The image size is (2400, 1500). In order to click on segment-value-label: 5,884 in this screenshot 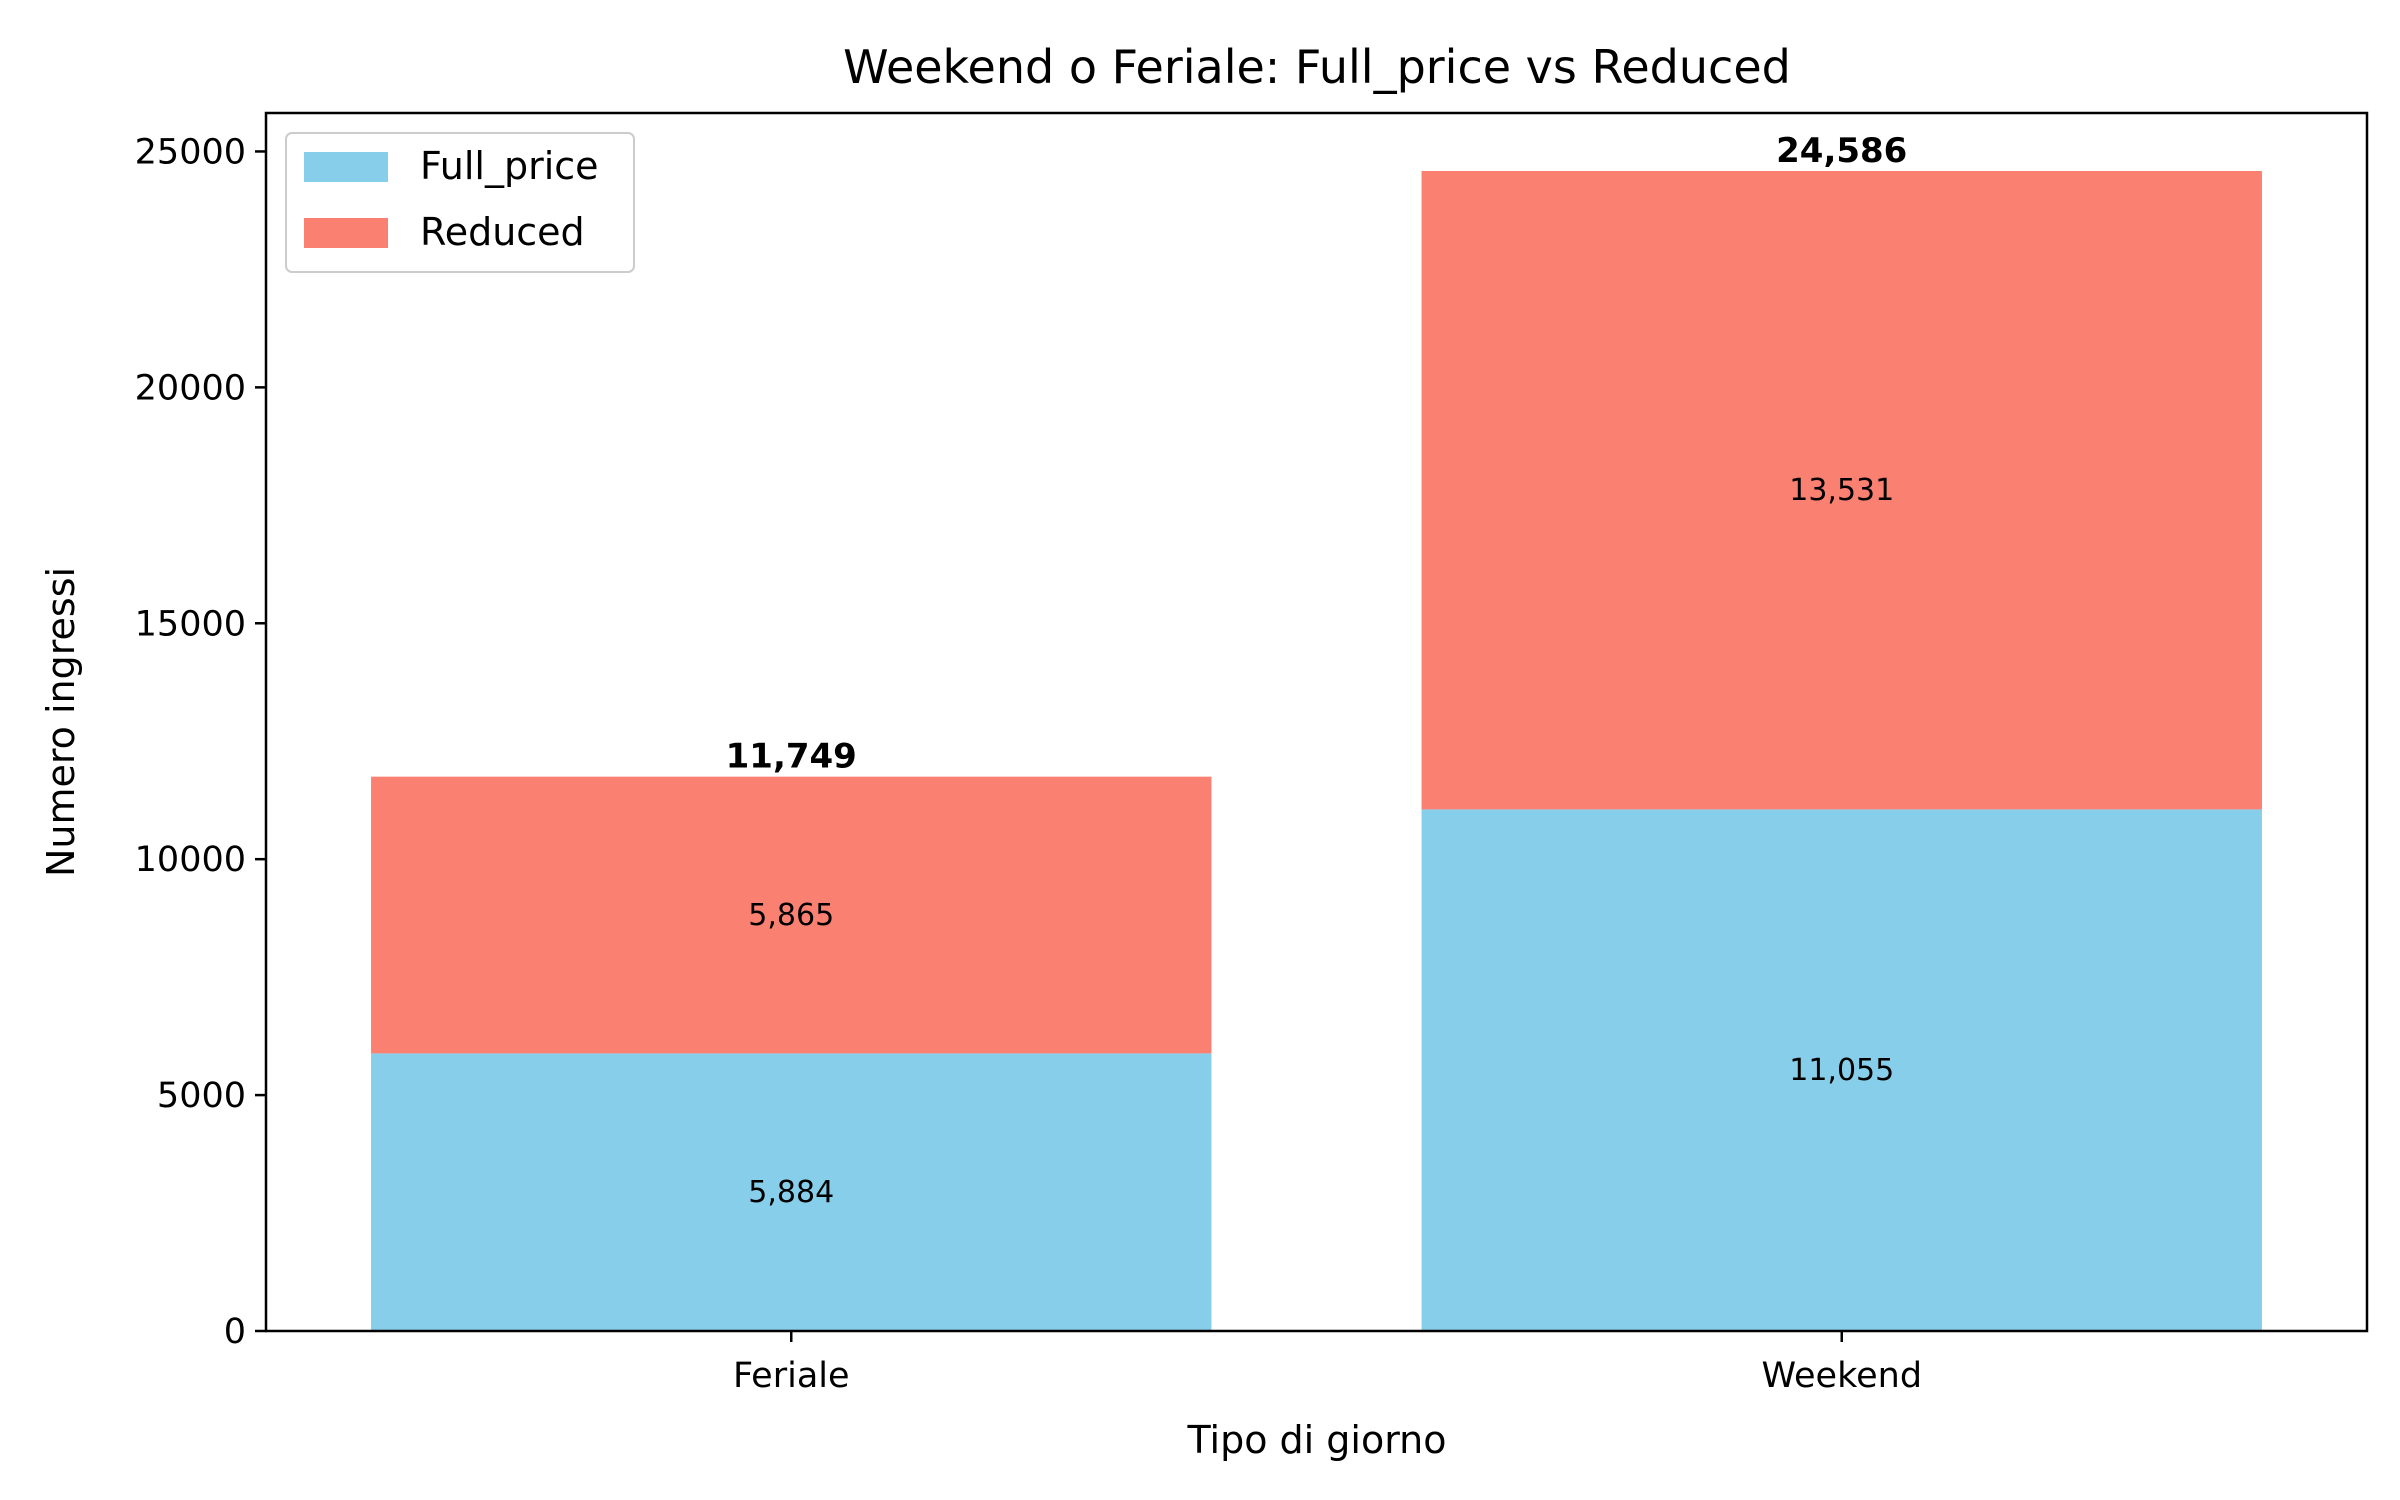, I will do `click(791, 1192)`.